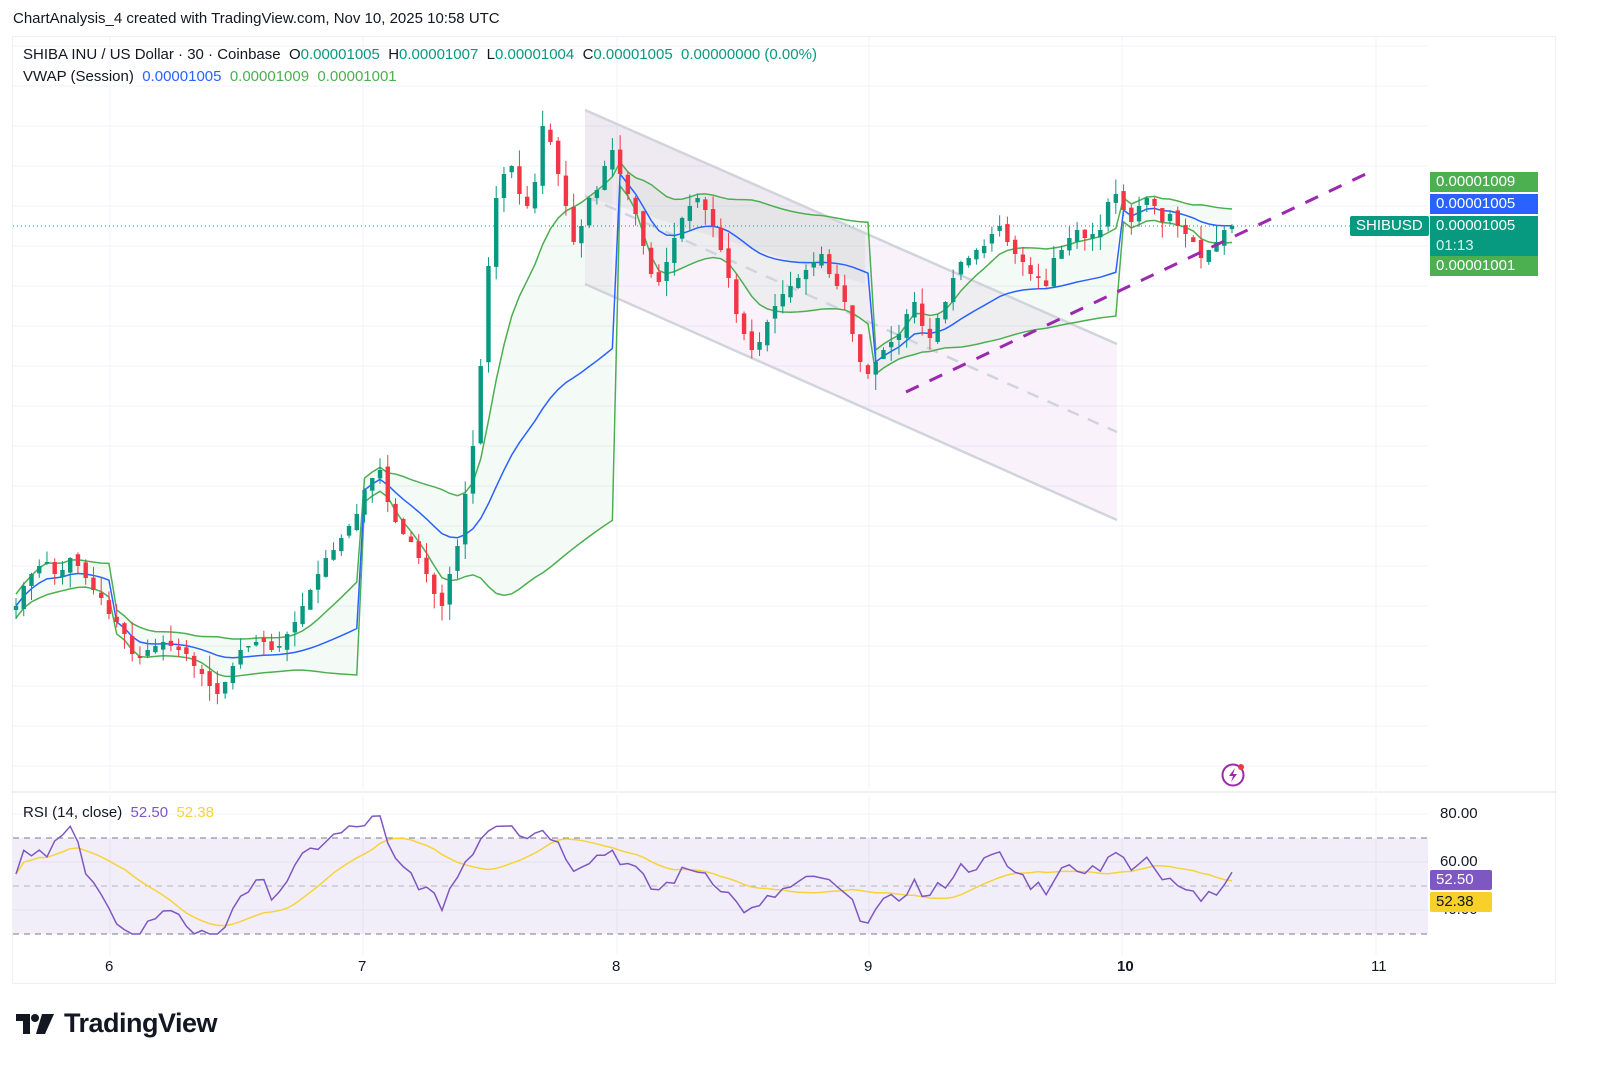  What do you see at coordinates (152, 54) in the screenshot?
I see `symbol-title: SHIBA INU / US Dollar · 30 · Coinbase` at bounding box center [152, 54].